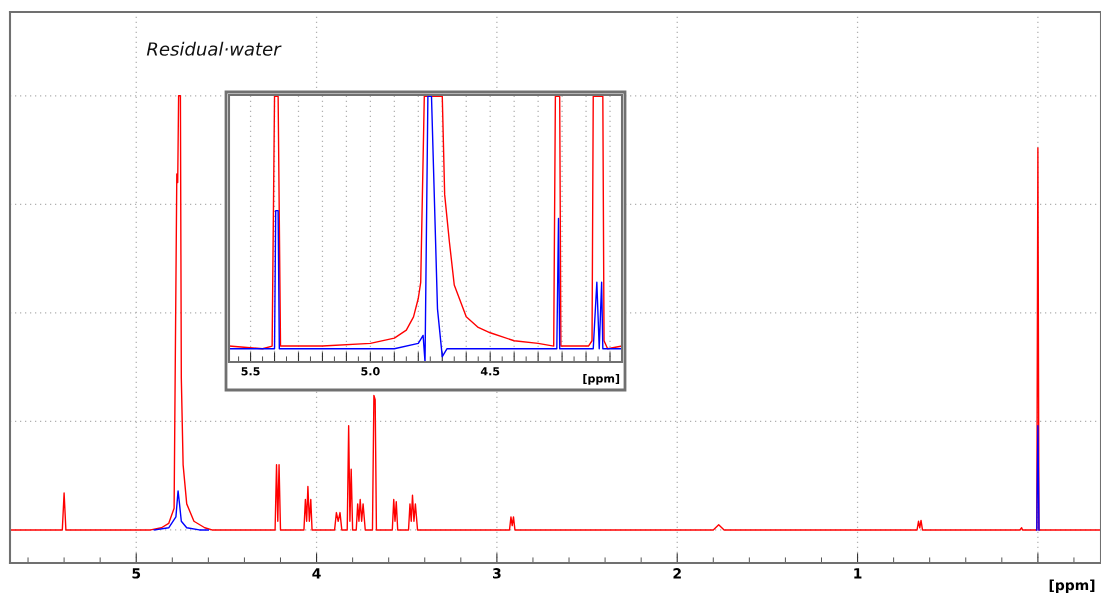 Image resolution: width=1101 pixels, height=609 pixels. What do you see at coordinates (316, 573) in the screenshot?
I see `x-tick-label: 4` at bounding box center [316, 573].